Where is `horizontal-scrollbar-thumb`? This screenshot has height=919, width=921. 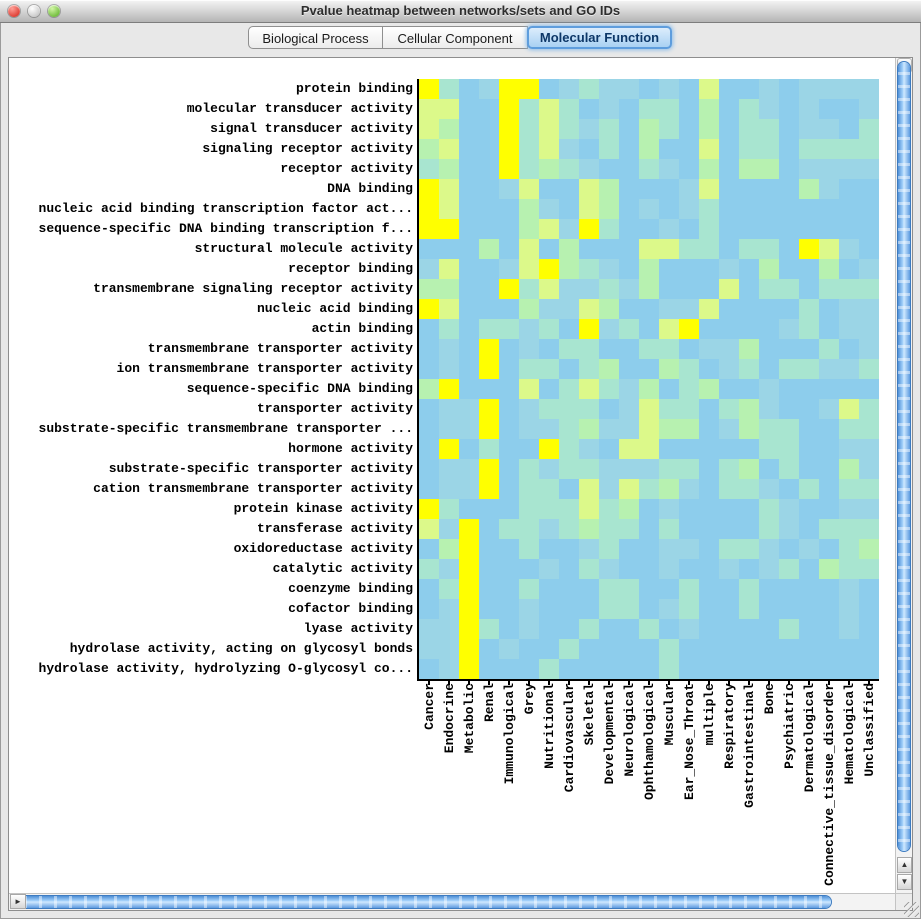 horizontal-scrollbar-thumb is located at coordinates (421, 902).